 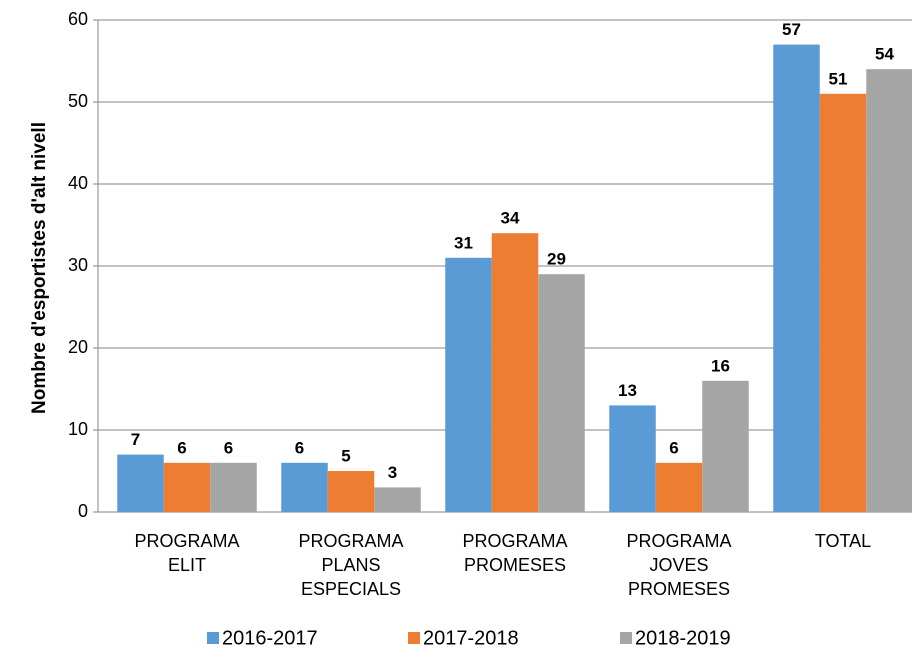 I want to click on x-tick-label: ESPECIALS, so click(x=351, y=589).